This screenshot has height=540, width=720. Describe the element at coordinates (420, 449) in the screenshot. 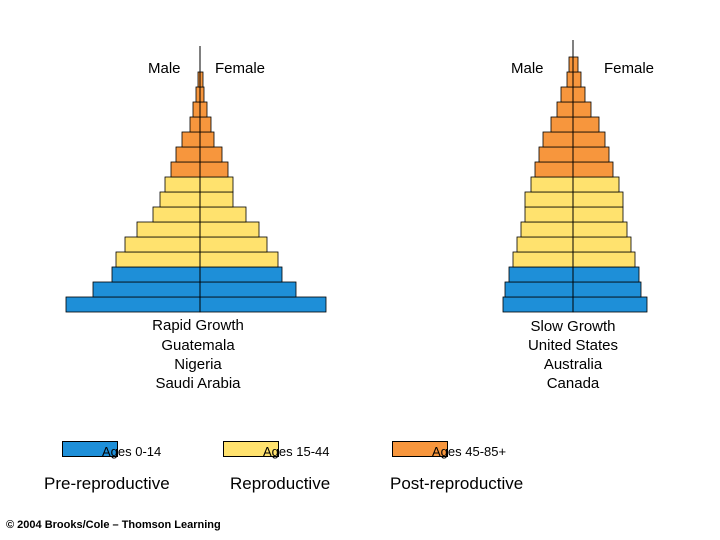

I see `legend-swatch-post` at that location.